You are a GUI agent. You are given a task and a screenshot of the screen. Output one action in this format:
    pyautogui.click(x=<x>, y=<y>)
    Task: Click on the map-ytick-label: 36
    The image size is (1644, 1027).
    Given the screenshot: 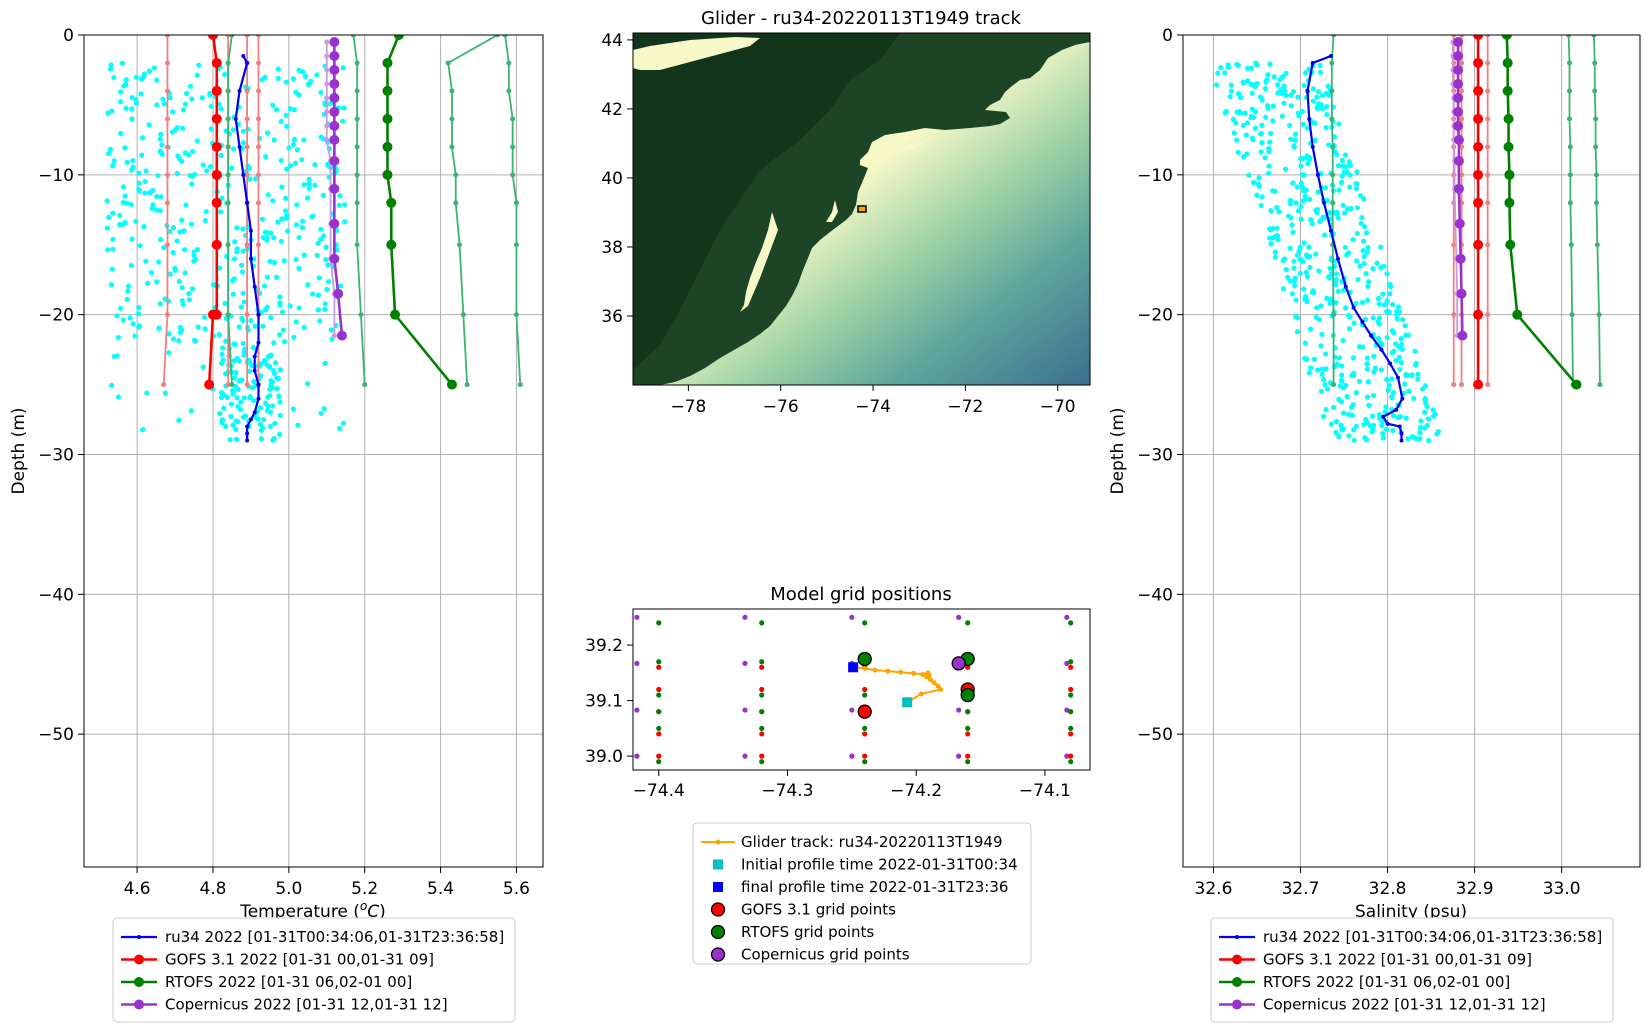 What is the action you would take?
    pyautogui.click(x=612, y=317)
    